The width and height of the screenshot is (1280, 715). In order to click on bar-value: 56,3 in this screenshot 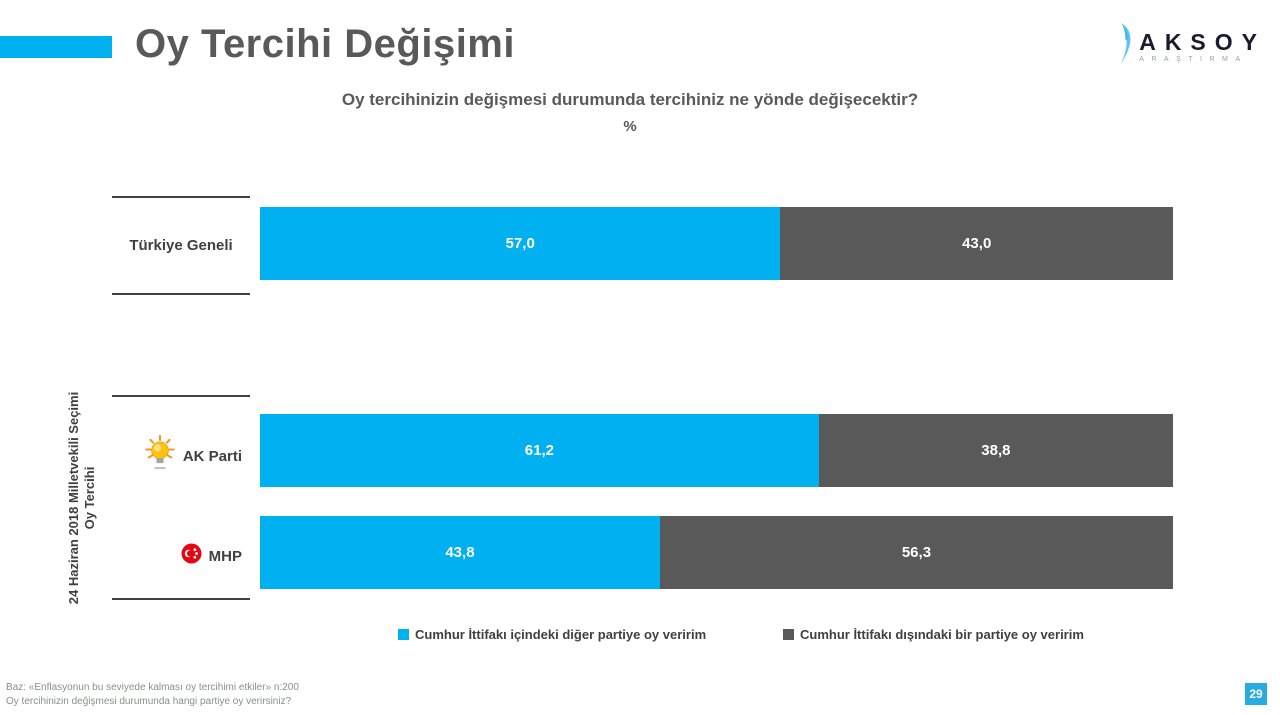, I will do `click(916, 552)`.